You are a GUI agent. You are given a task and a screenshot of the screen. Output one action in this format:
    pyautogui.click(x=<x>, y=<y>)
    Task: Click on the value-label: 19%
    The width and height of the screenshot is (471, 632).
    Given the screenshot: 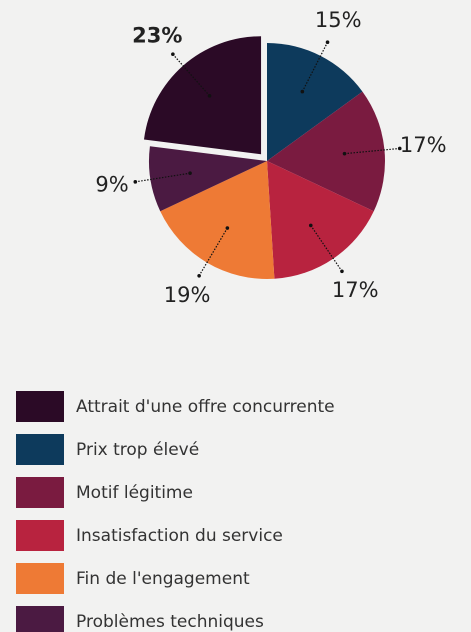 What is the action you would take?
    pyautogui.click(x=187, y=295)
    